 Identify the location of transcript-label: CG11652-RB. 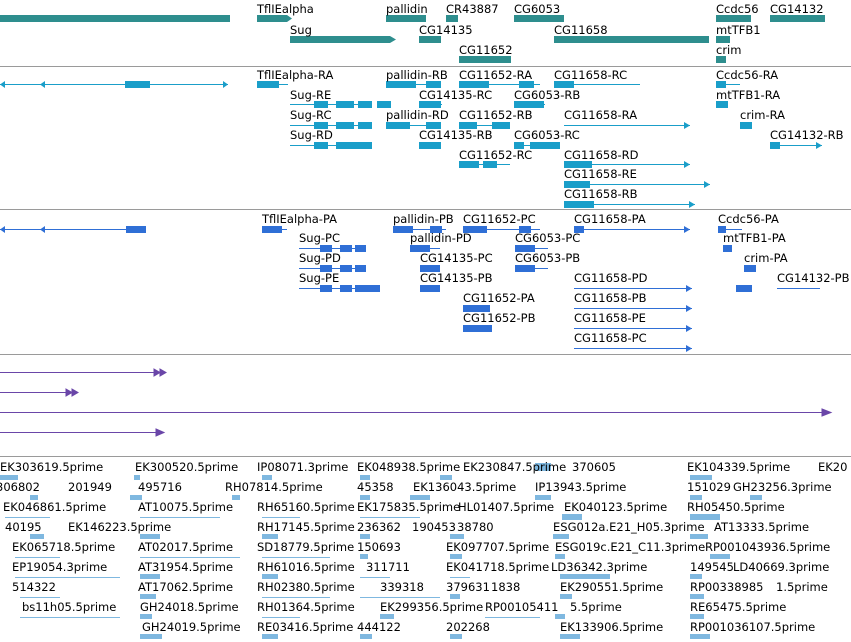
(496, 115).